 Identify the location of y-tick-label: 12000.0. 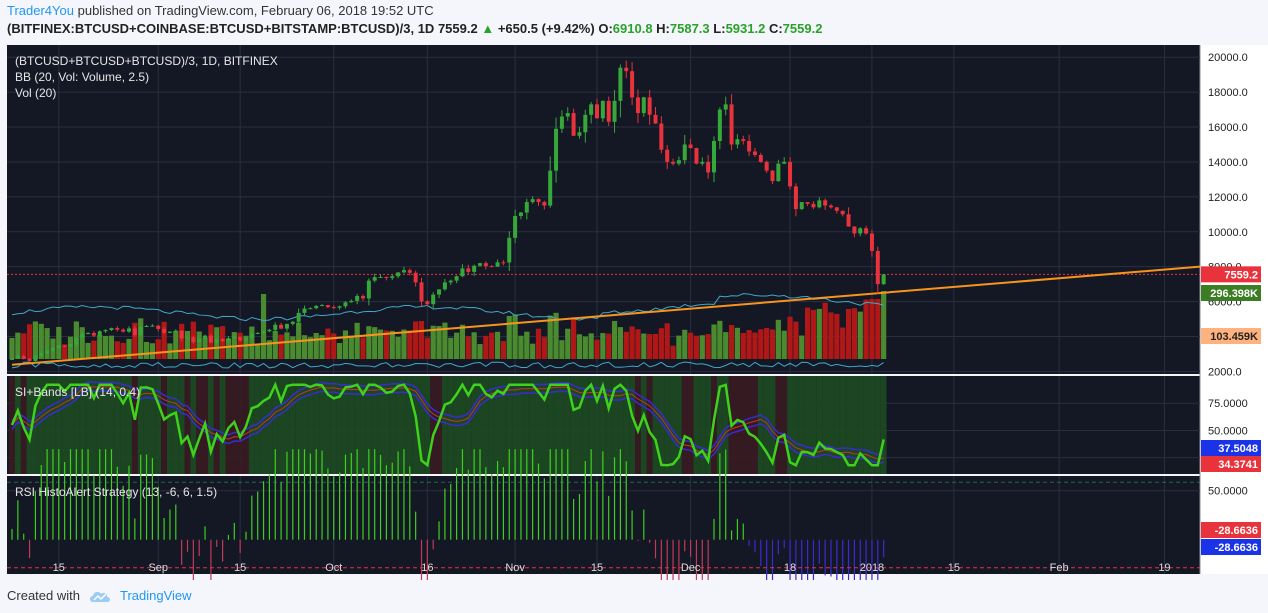
(1228, 198).